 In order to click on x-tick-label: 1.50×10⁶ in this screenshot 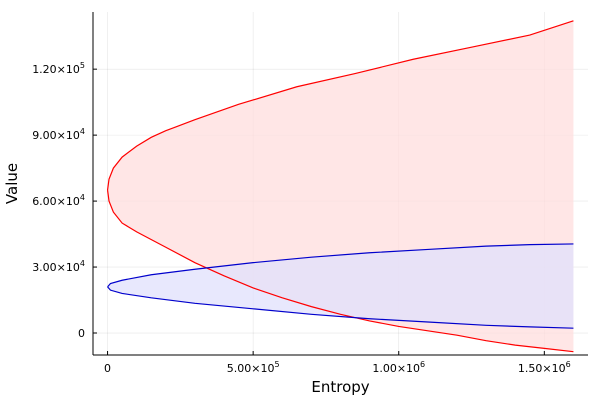, I will do `click(544, 367)`.